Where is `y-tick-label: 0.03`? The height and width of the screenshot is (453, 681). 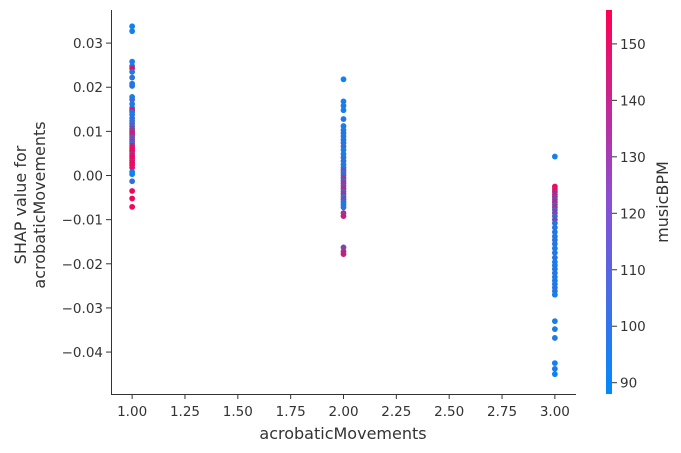
y-tick-label: 0.03 is located at coordinates (88, 44).